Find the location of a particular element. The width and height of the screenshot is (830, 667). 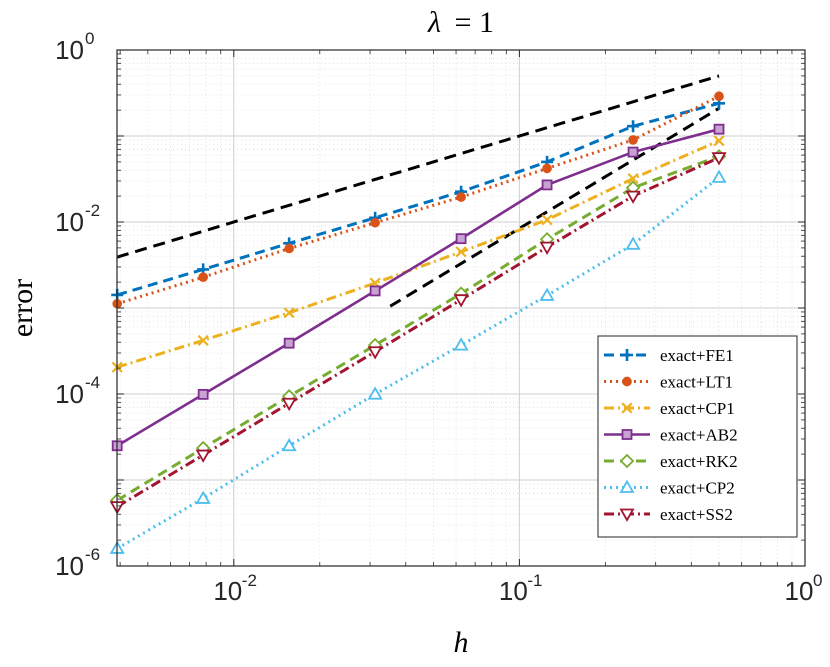

legend-label-exact-ab2: exact+AB2 is located at coordinates (699, 435).